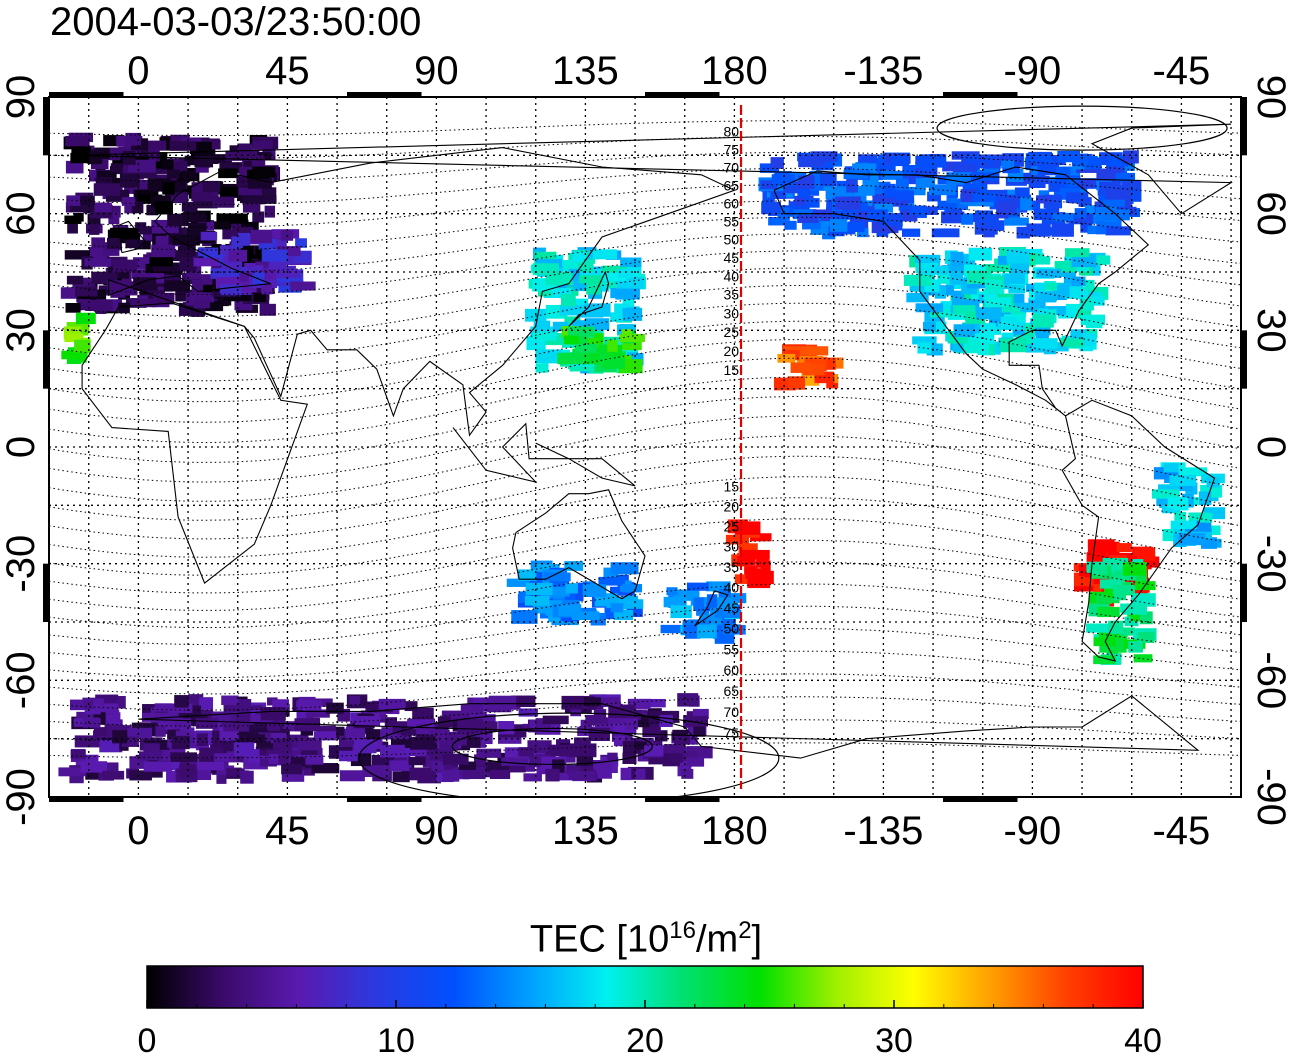 The image size is (1292, 1057). I want to click on mlat-label: 55, so click(731, 649).